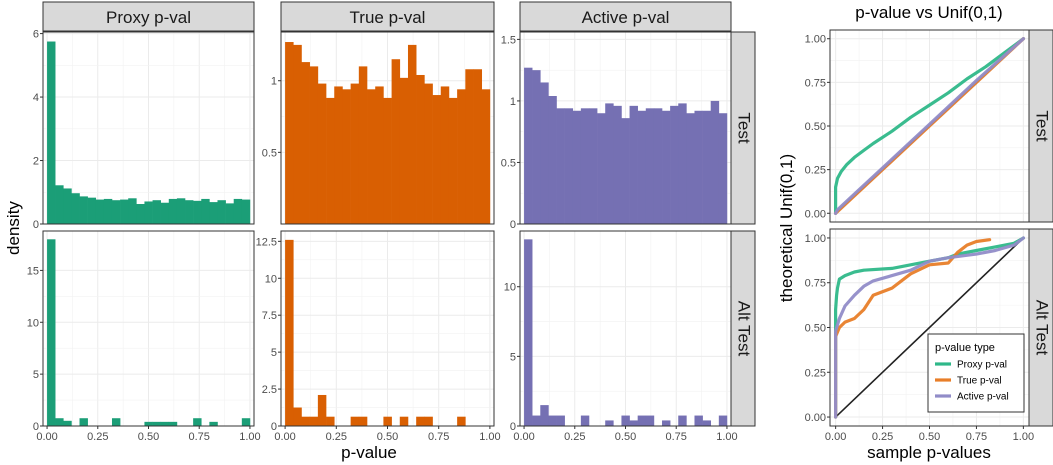  I want to click on y-tick-label: 4, so click(36, 98).